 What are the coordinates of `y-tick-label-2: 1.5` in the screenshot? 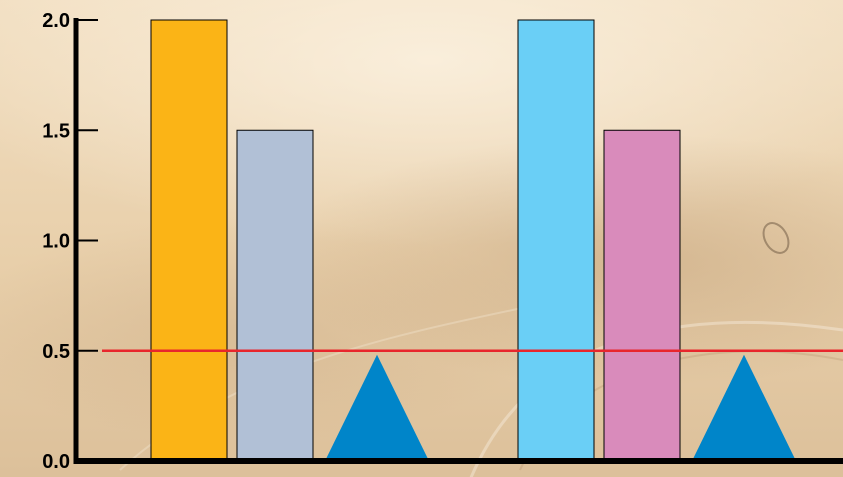 It's located at (56, 131).